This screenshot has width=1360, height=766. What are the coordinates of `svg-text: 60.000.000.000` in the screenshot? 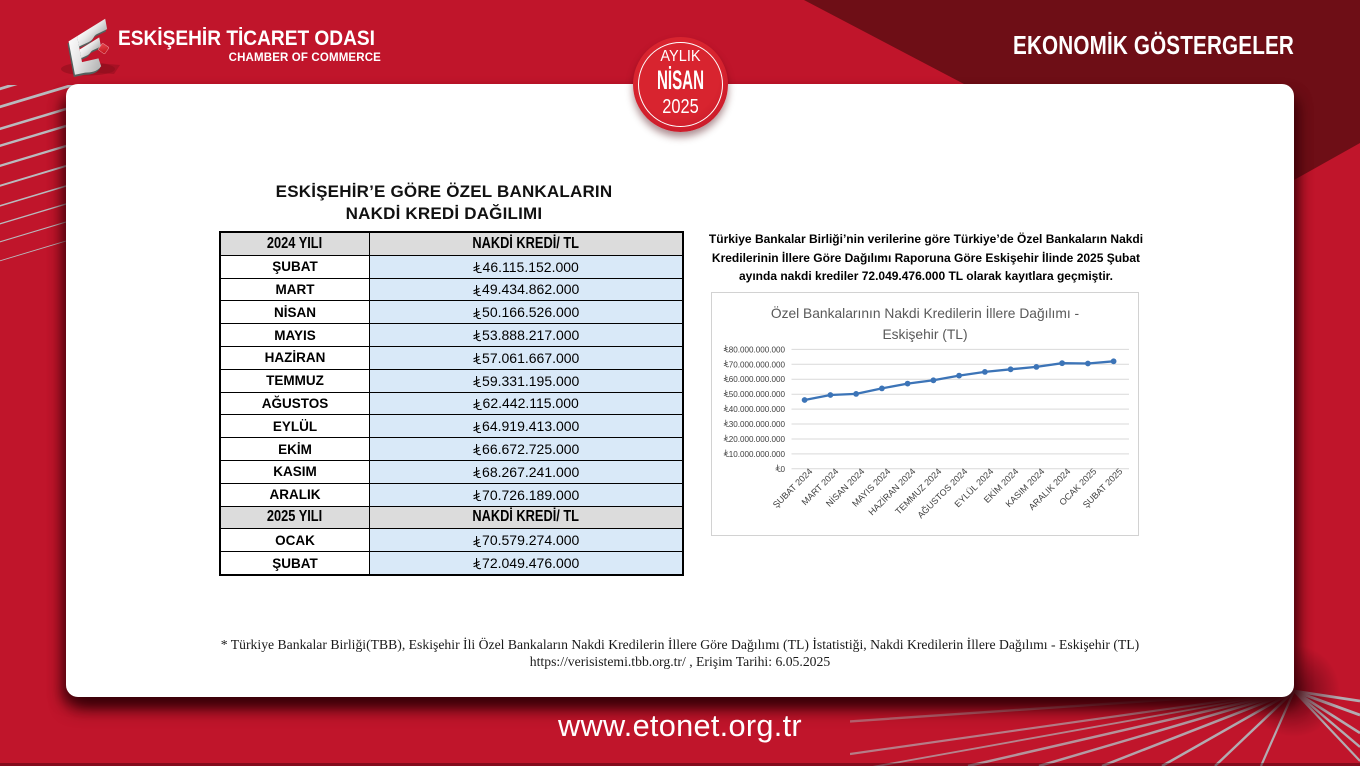 It's located at (757, 379).